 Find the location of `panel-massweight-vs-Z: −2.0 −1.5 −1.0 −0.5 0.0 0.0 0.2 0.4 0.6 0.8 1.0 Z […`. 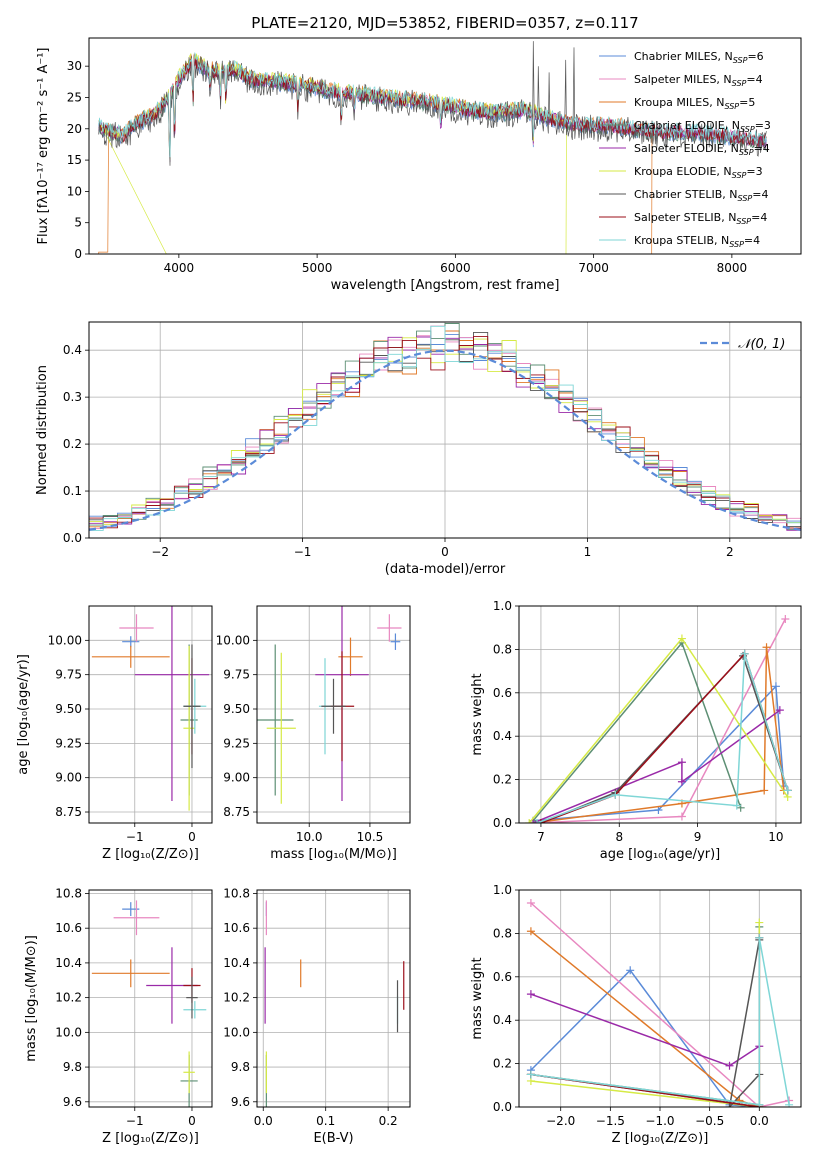

panel-massweight-vs-Z: −2.0 −1.5 −1.0 −0.5 0.0 0.0 0.2 0.4 0.6 0.8 1.0 Z [… is located at coordinates (636, 1014).